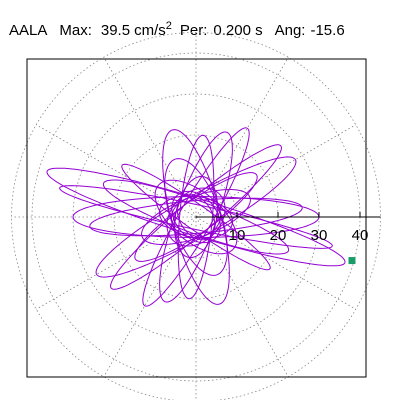 This screenshot has height=400, width=400. Describe the element at coordinates (360, 235) in the screenshot. I see `radial-tick-label: 40` at that location.